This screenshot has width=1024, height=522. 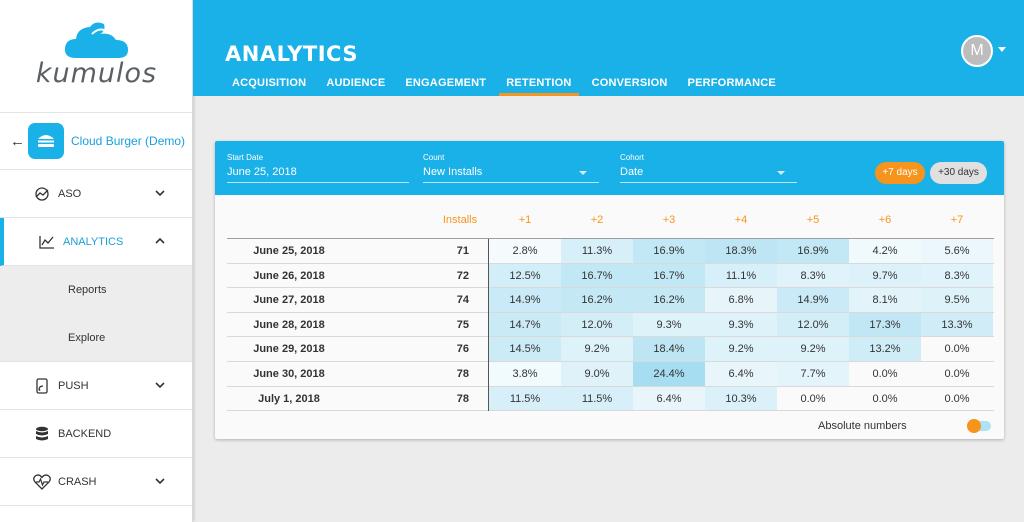 What do you see at coordinates (245, 157) in the screenshot?
I see `field-label: Start Date` at bounding box center [245, 157].